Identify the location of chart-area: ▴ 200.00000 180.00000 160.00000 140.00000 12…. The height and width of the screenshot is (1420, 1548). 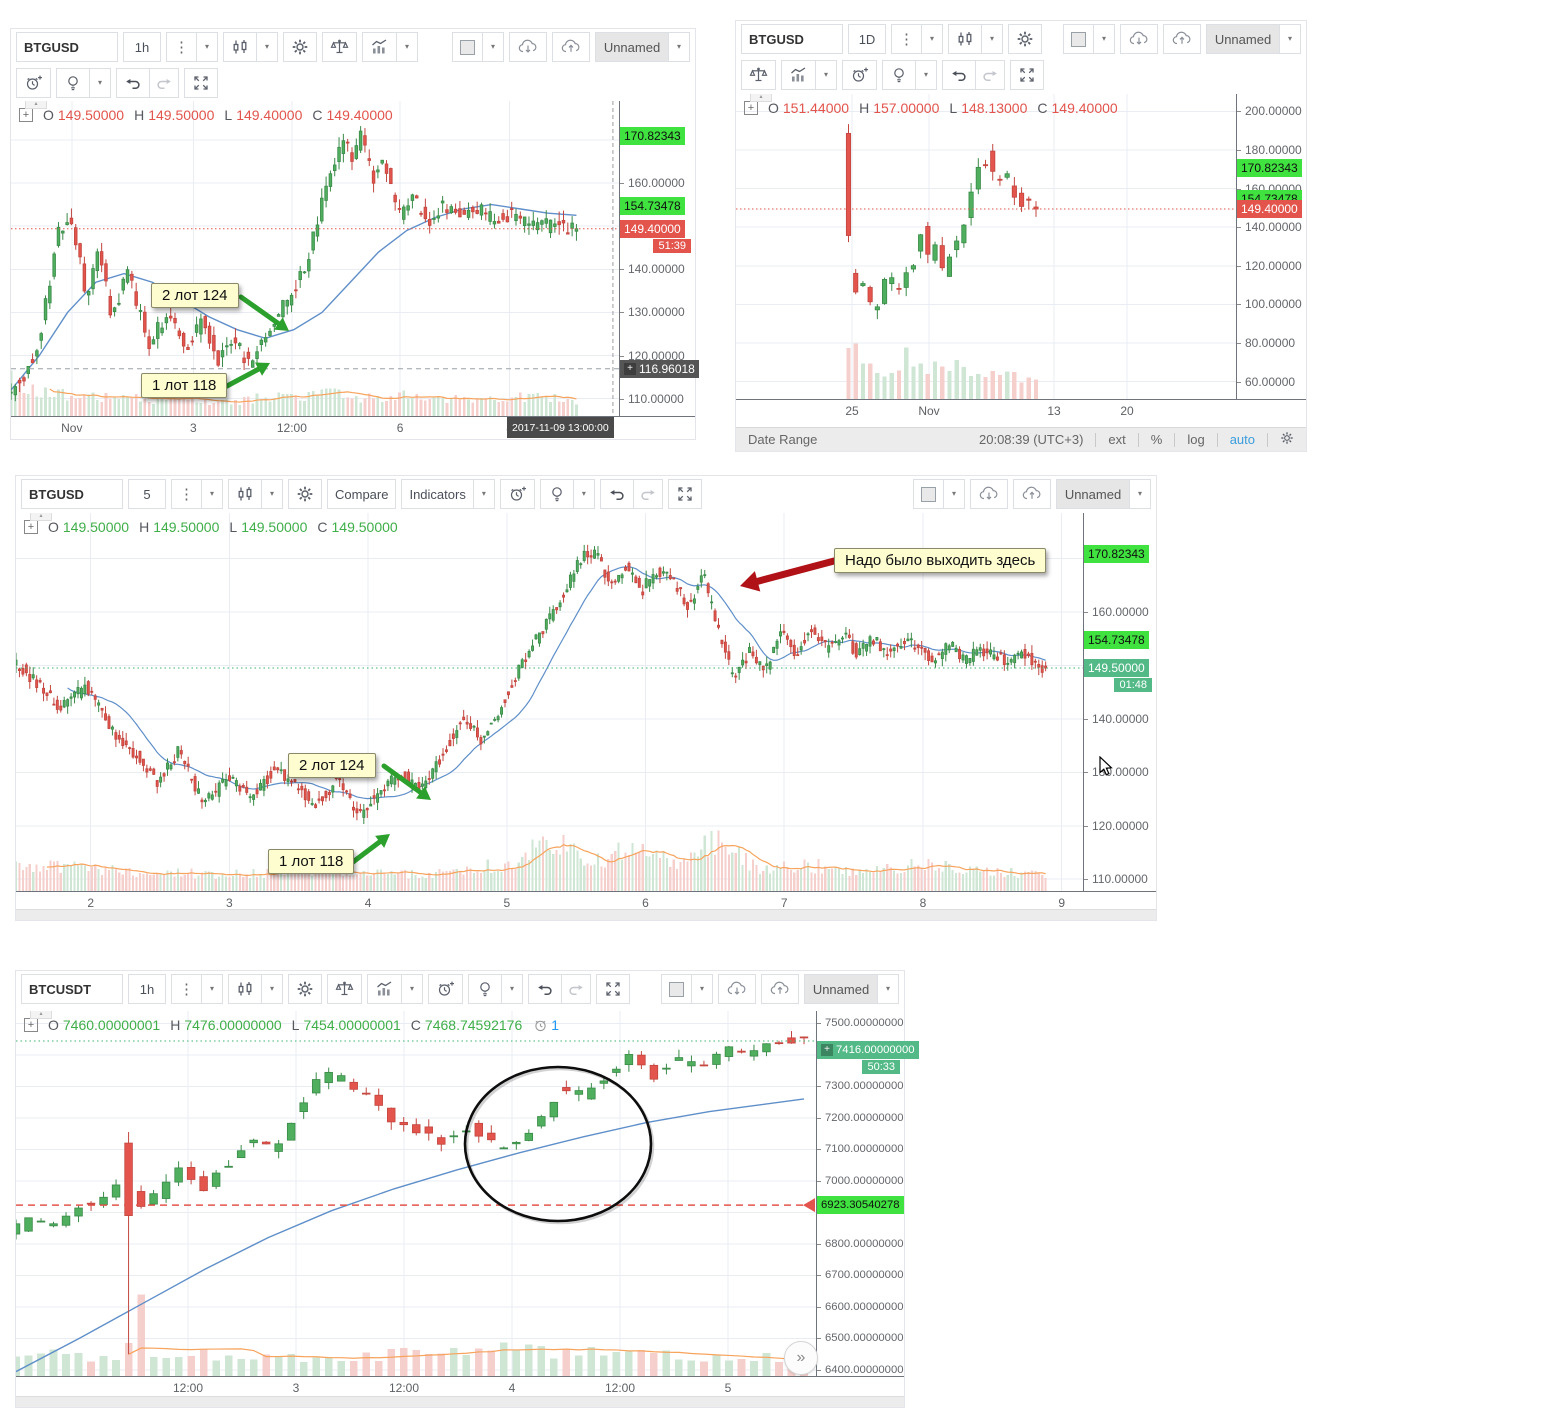
(1021, 259).